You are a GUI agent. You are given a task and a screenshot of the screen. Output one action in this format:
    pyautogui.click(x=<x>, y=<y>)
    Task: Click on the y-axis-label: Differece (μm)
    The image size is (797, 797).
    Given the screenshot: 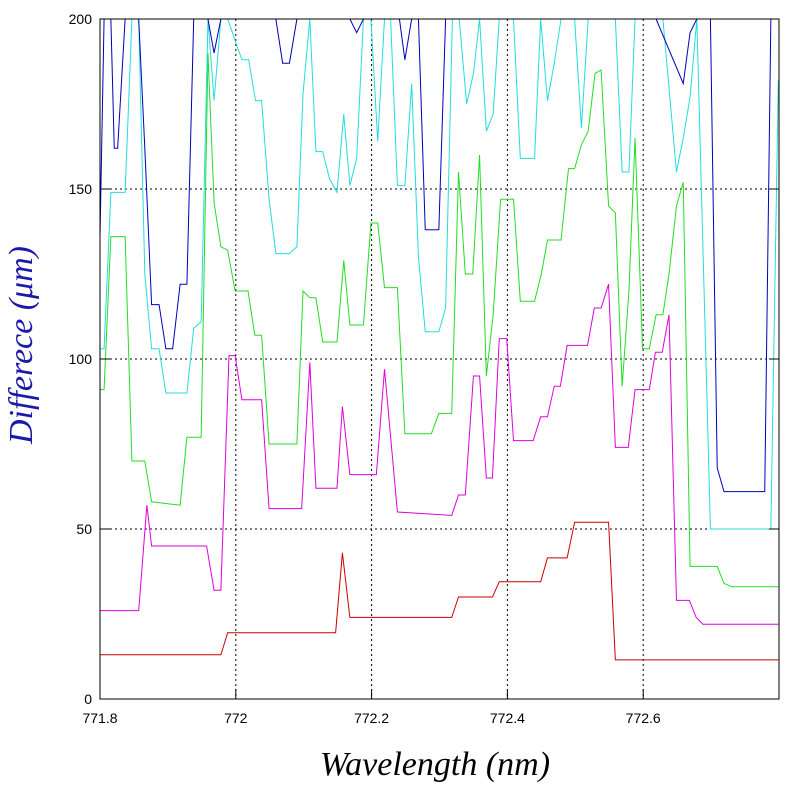 What is the action you would take?
    pyautogui.click(x=21, y=345)
    